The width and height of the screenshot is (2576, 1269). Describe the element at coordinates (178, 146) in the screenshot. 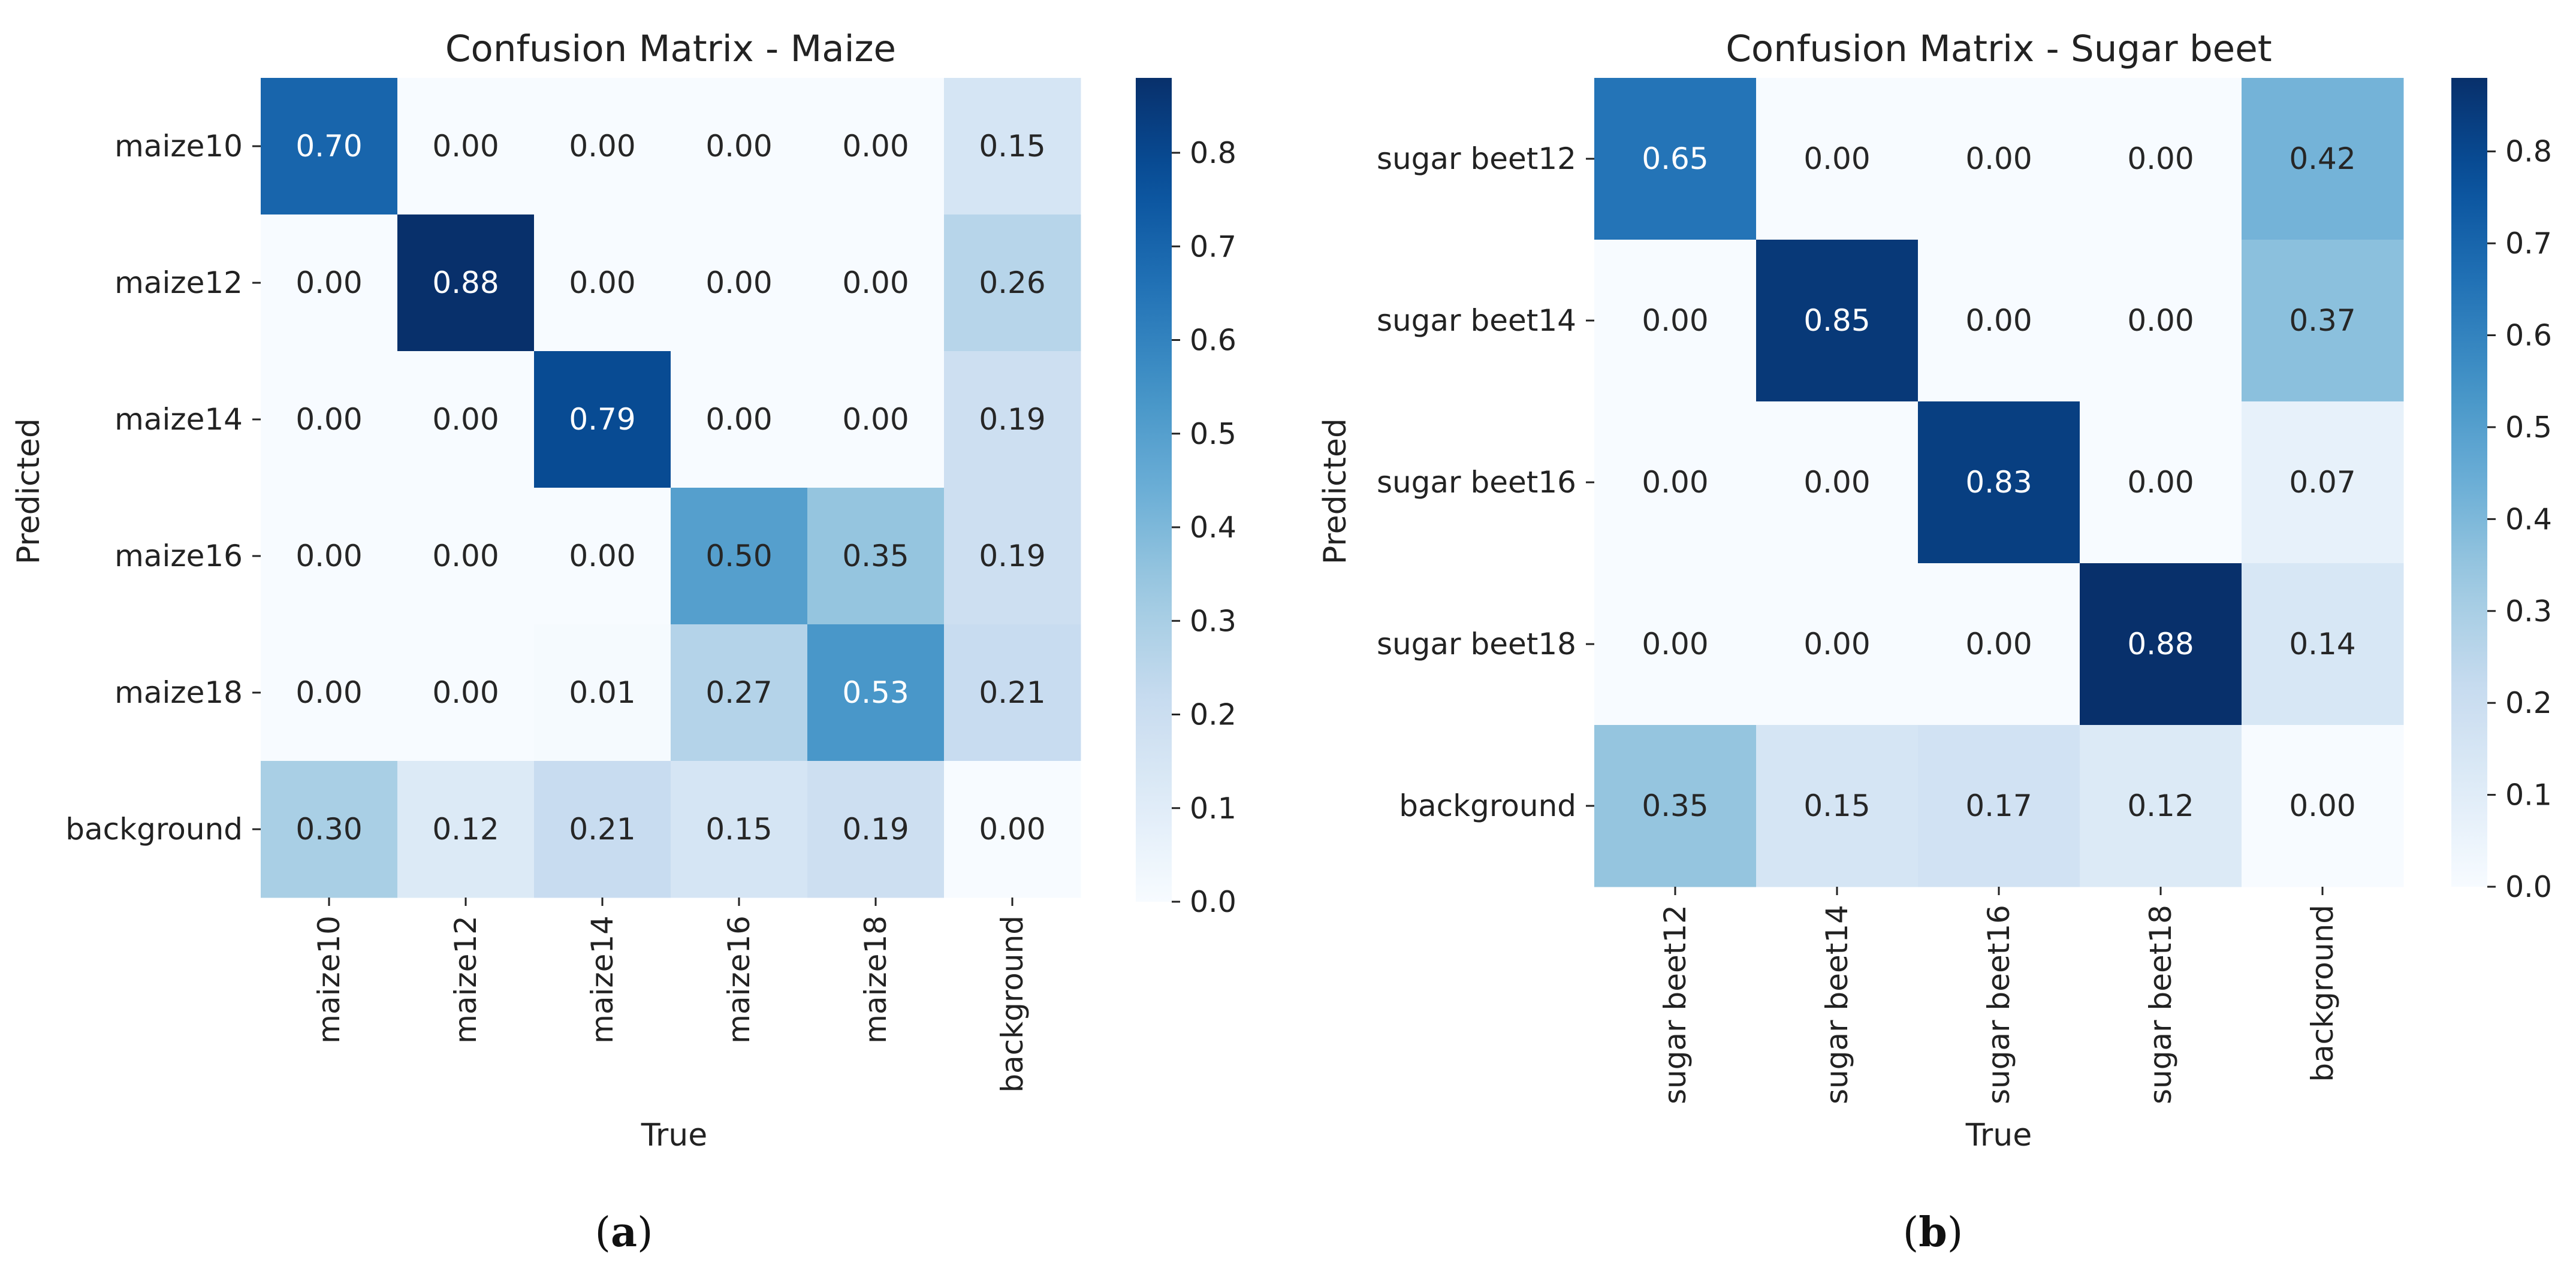

I see `y-tick-label: maize10` at that location.